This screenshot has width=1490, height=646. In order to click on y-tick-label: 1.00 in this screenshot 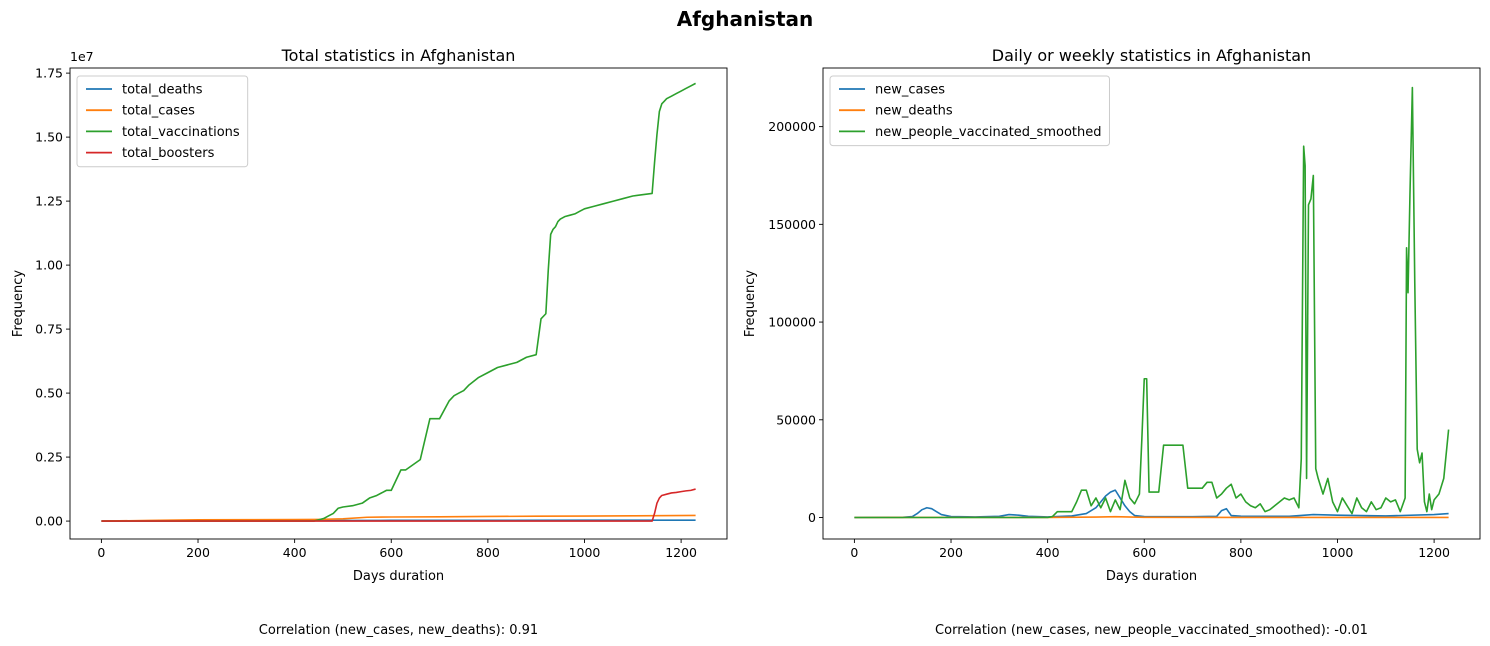, I will do `click(49, 265)`.